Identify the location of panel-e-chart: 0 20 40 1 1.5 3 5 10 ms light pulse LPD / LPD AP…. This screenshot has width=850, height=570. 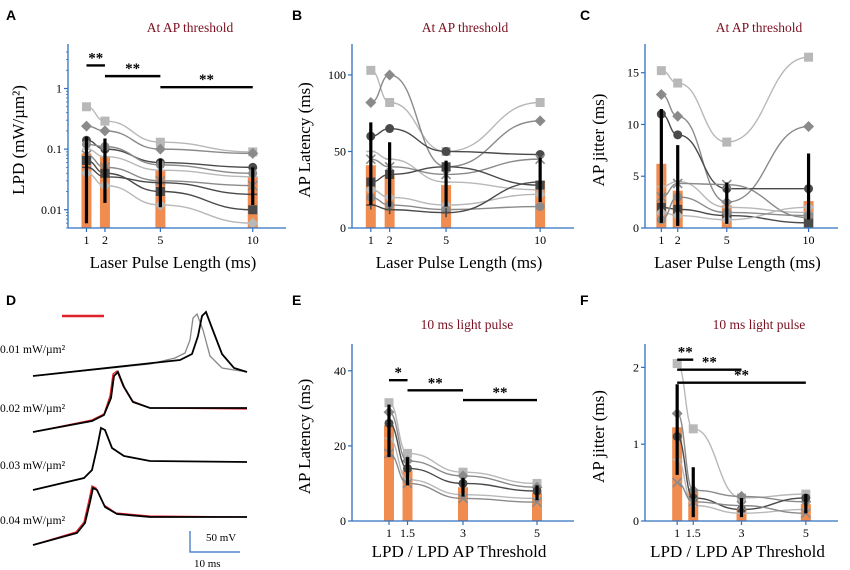
(434, 439).